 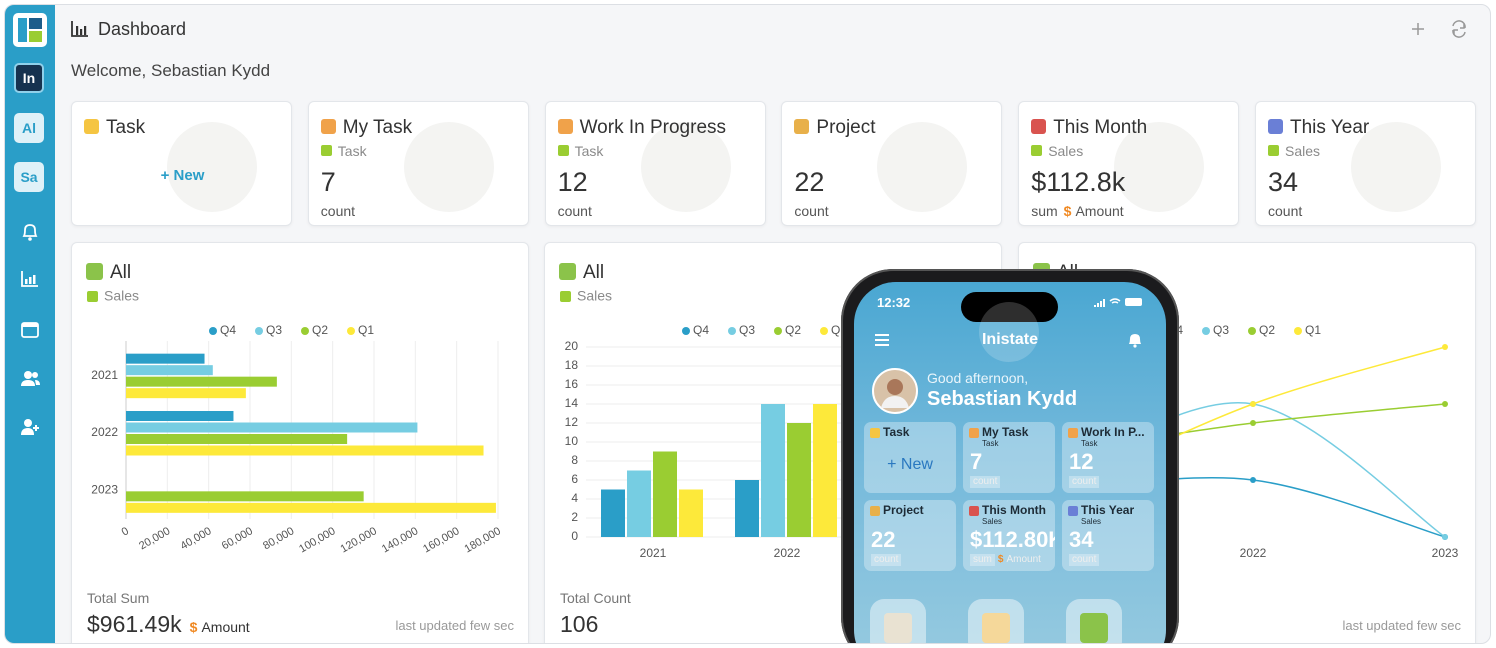 I want to click on bell-icon, so click(x=30, y=232).